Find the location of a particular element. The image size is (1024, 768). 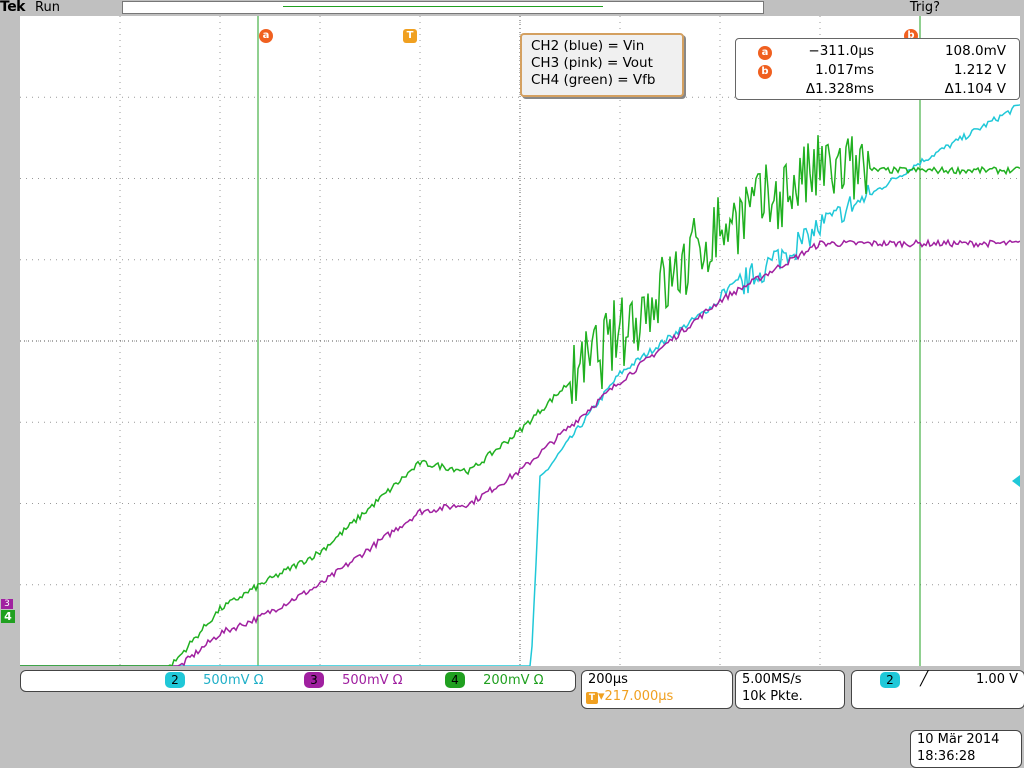

ch4-scale-value: 200mV Ω is located at coordinates (513, 680).